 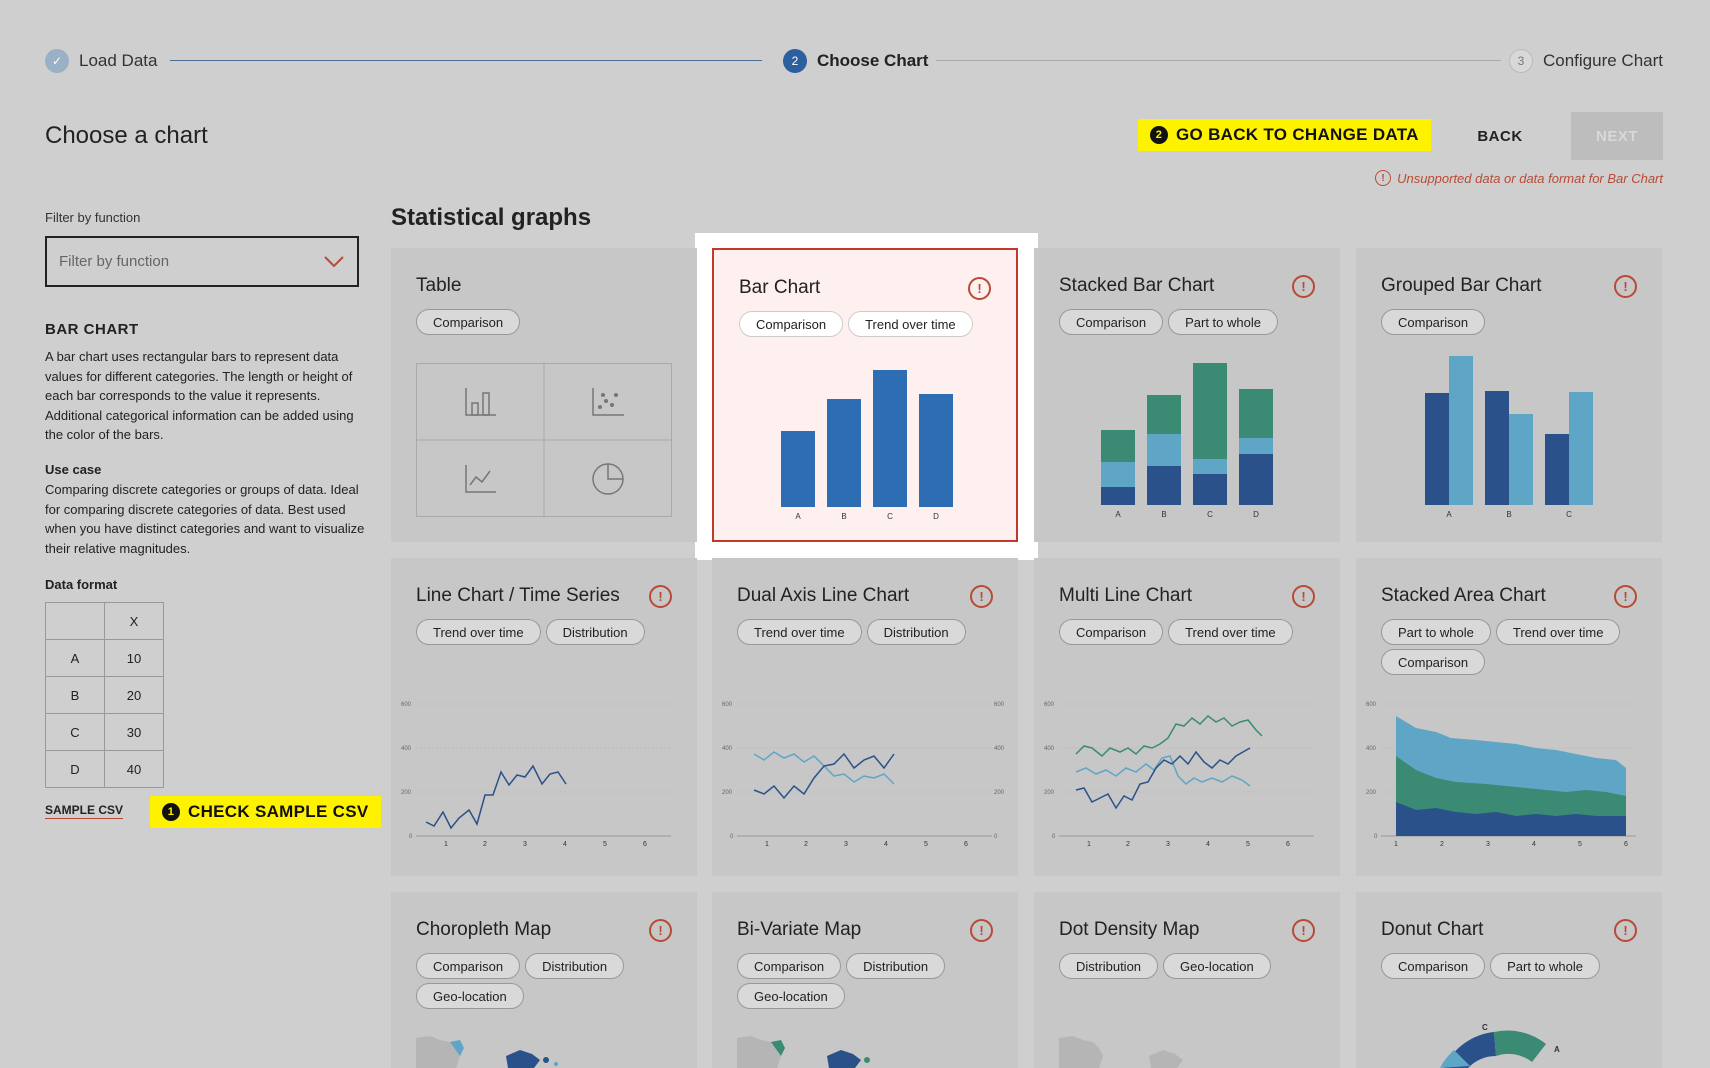 I want to click on pie-chart-icon, so click(x=608, y=479).